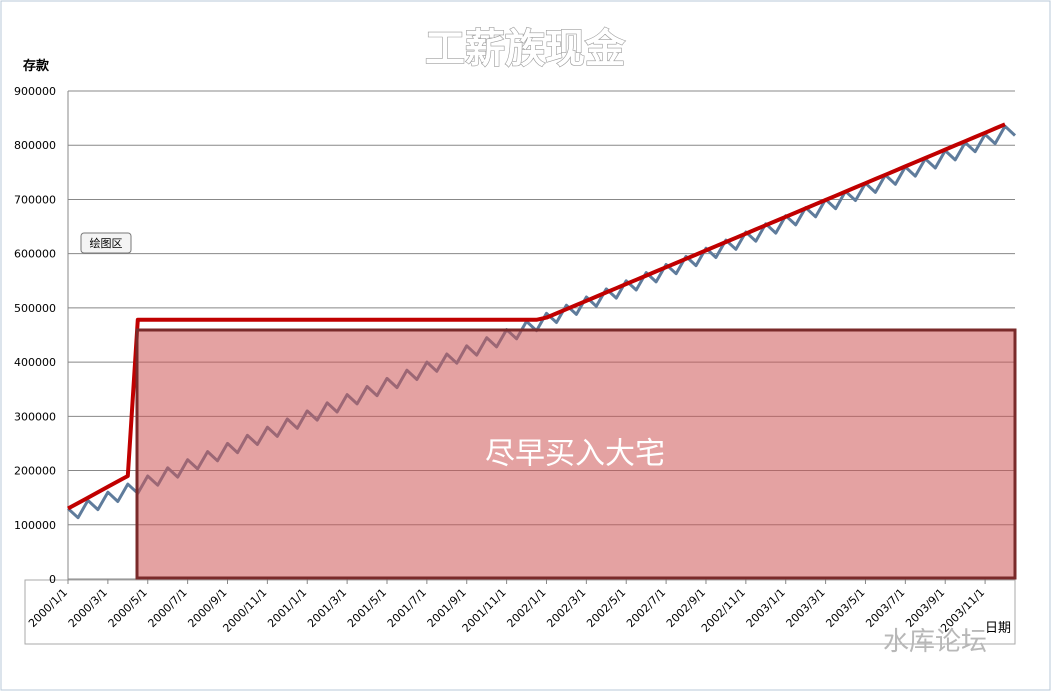 Image resolution: width=1051 pixels, height=695 pixels. Describe the element at coordinates (35, 199) in the screenshot. I see `y-tick-label: 700000` at that location.